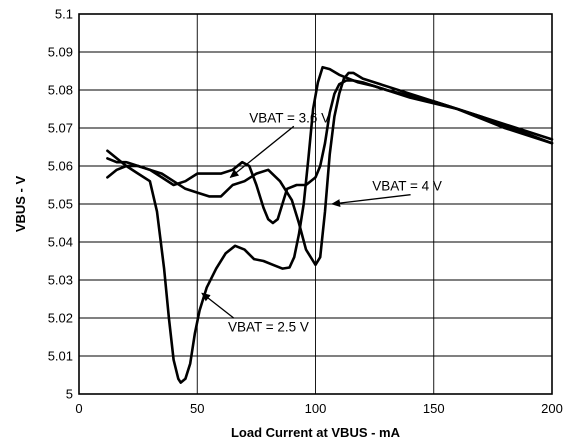 The image size is (575, 445). Describe the element at coordinates (60, 356) in the screenshot. I see `y-tick-label: 5.01` at that location.